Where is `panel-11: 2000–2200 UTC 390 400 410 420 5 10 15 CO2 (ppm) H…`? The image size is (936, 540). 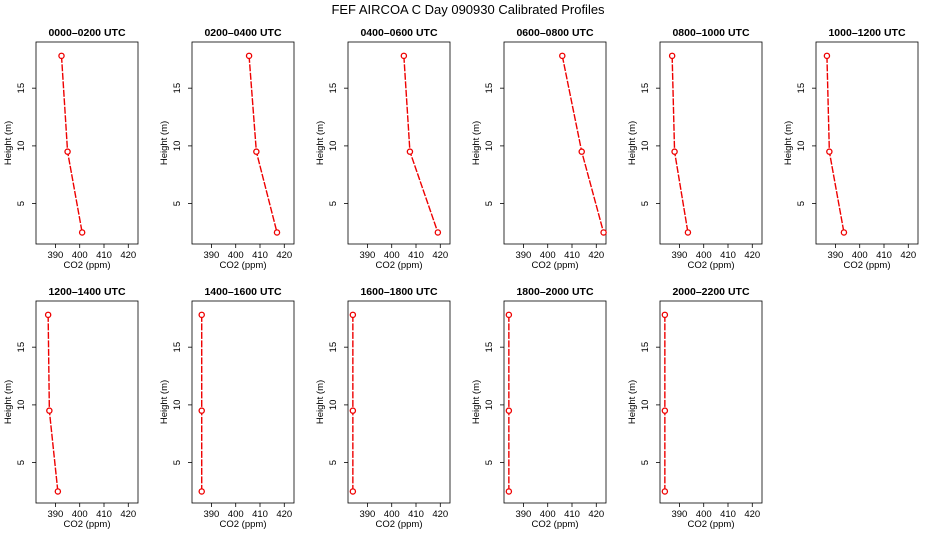 panel-11: 2000–2200 UTC 390 400 410 420 5 10 15 CO2 (ppm) H… is located at coordinates (695, 408).